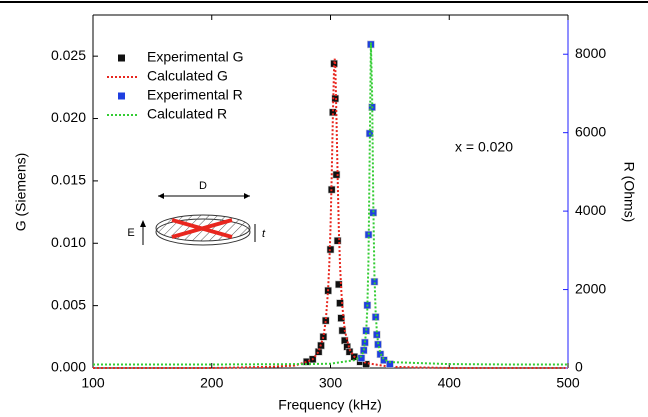 Image resolution: width=648 pixels, height=417 pixels. Describe the element at coordinates (187, 76) in the screenshot. I see `legend-label: Calculated G` at that location.